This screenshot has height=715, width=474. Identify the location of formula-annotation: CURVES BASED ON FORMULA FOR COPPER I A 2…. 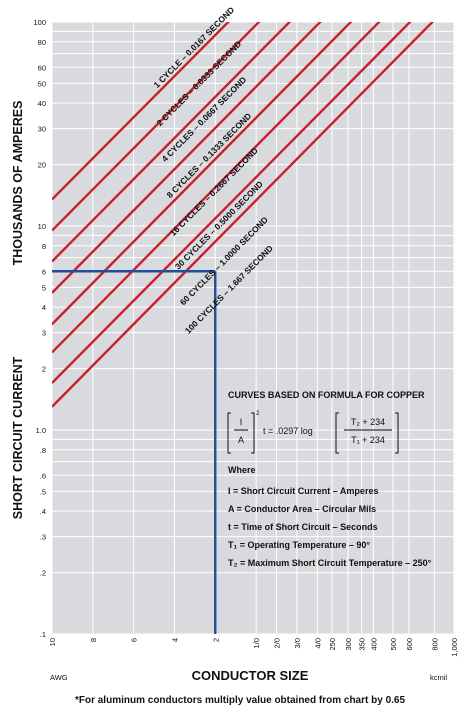
(329, 479).